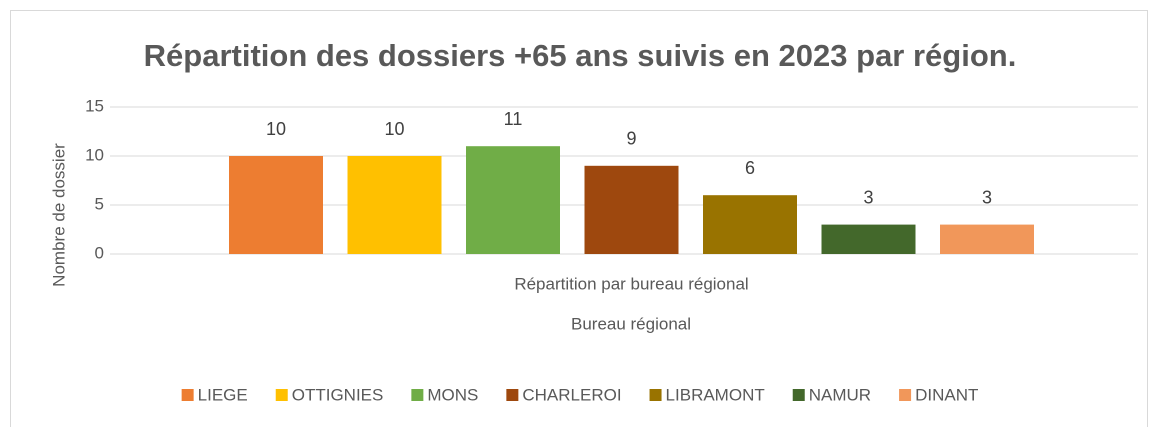 Image resolution: width=1158 pixels, height=427 pixels. Describe the element at coordinates (223, 394) in the screenshot. I see `legend-label: LIEGE` at that location.